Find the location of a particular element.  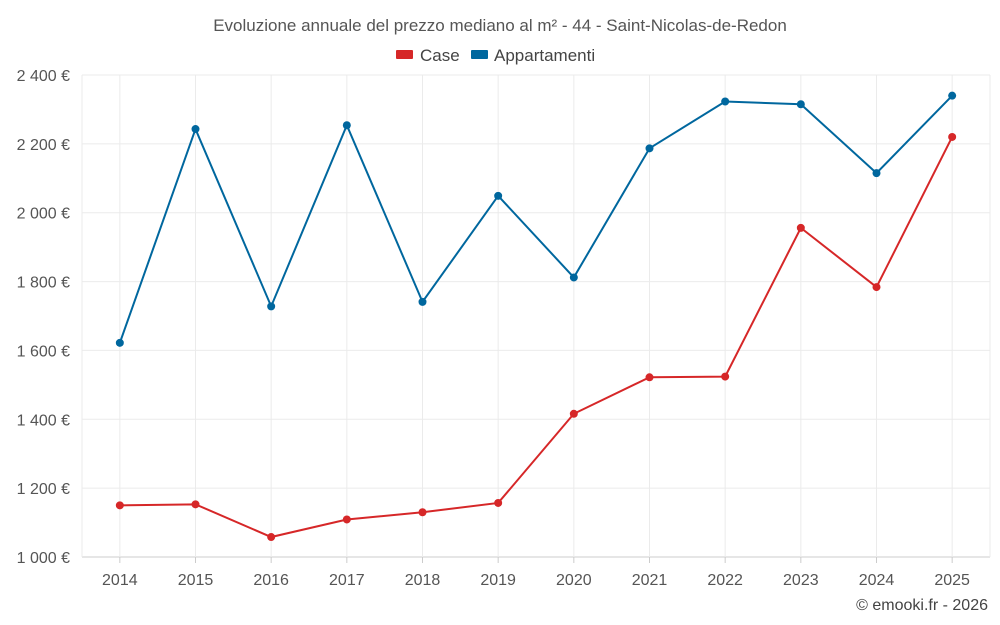

legend-label-case: Case is located at coordinates (440, 55).